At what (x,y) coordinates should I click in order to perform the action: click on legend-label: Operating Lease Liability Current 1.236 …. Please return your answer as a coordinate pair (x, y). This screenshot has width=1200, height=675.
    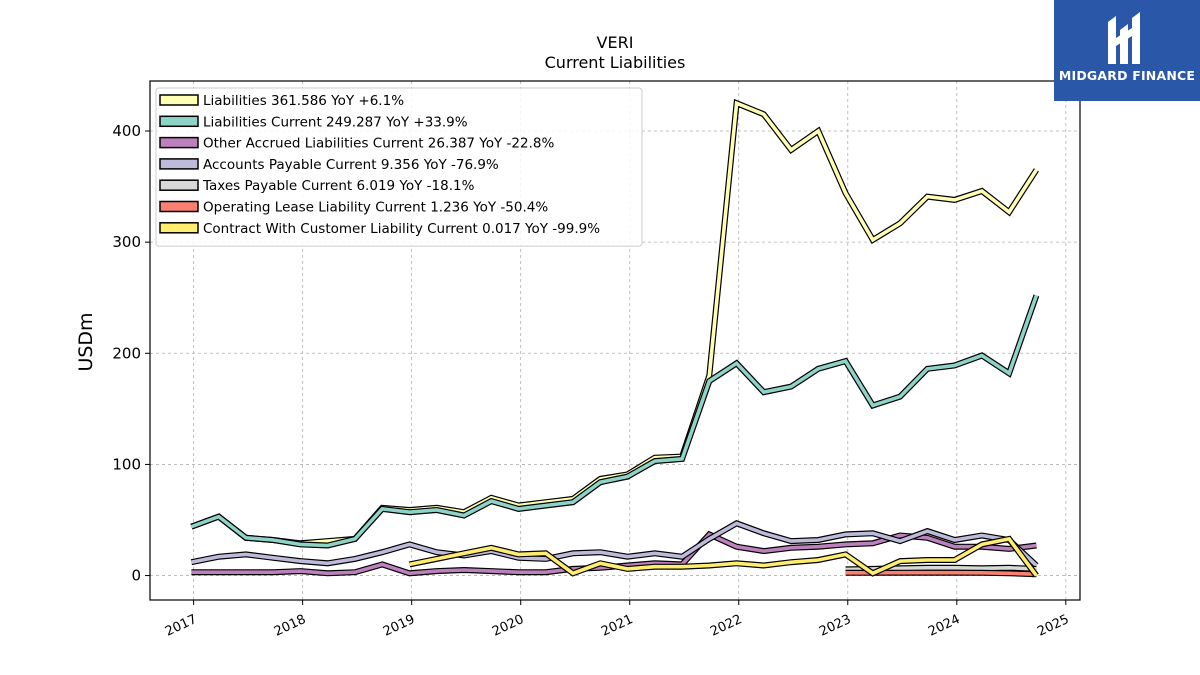
    Looking at the image, I should click on (375, 208).